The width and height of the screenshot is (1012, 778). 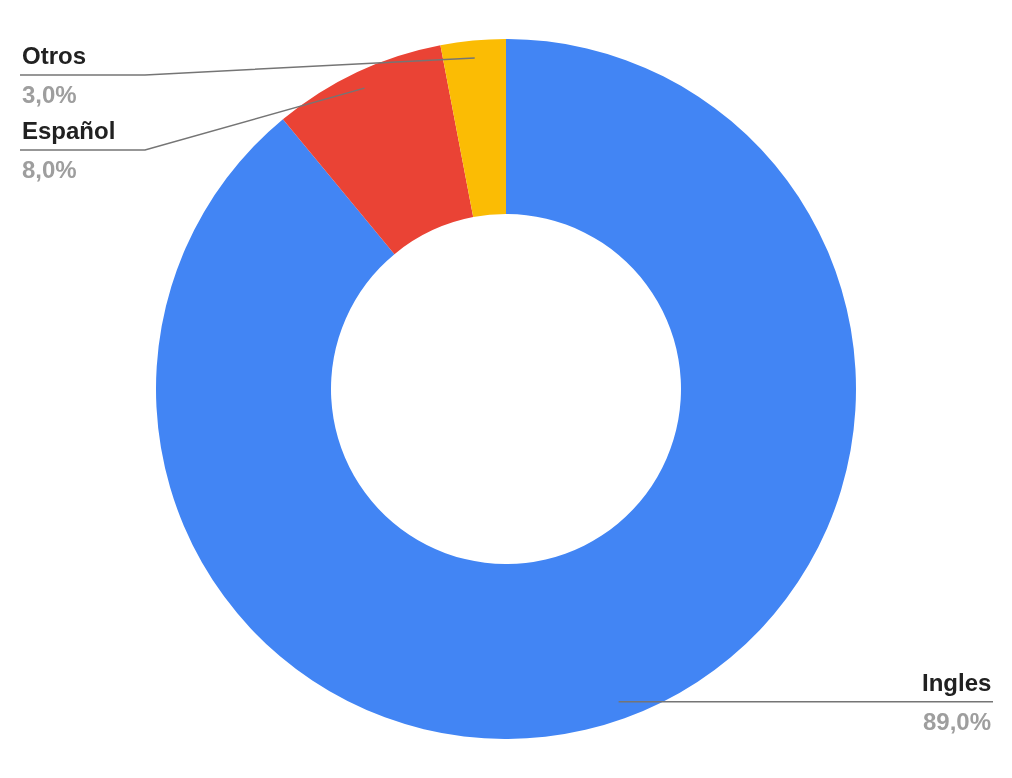 What do you see at coordinates (49, 94) in the screenshot?
I see `data-label: 3,0%` at bounding box center [49, 94].